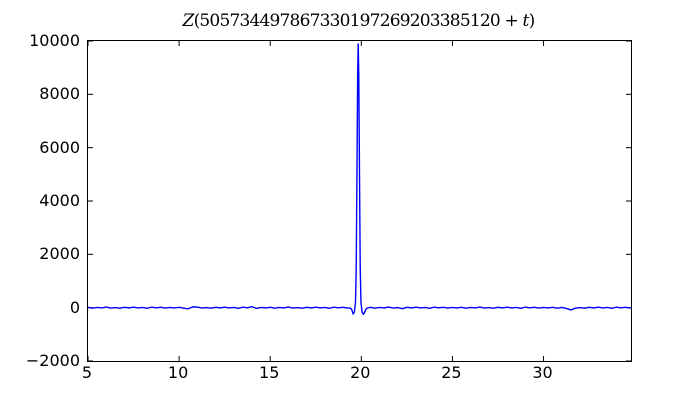  I want to click on x-tick-label: 10, so click(178, 372).